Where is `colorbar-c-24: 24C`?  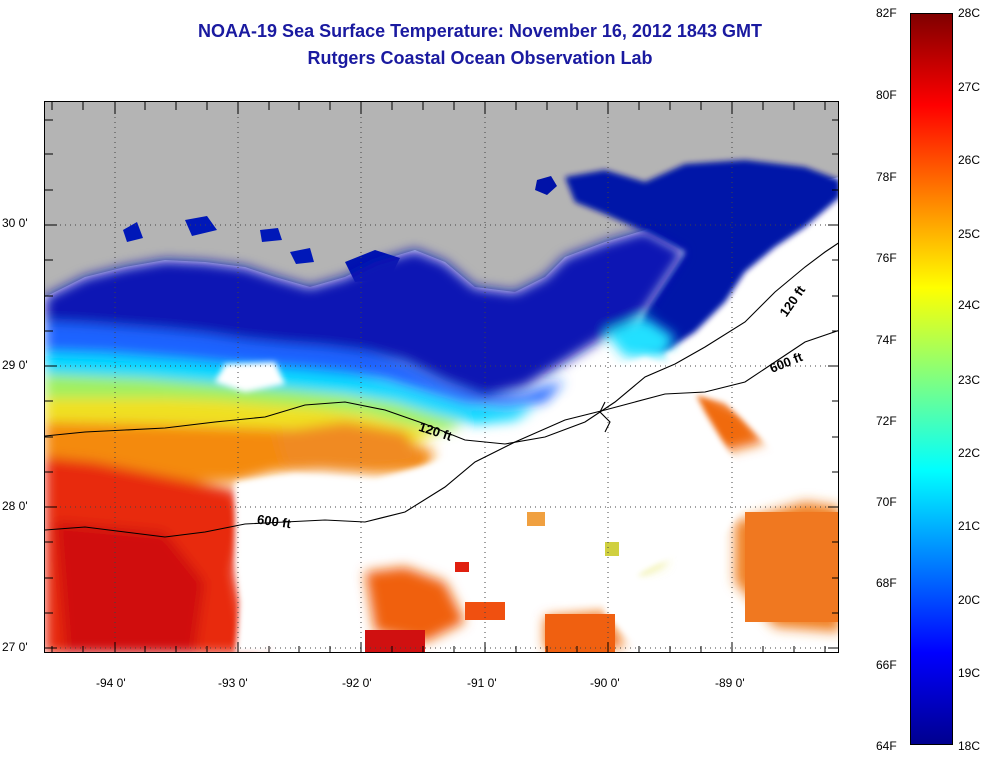
colorbar-c-24: 24C is located at coordinates (969, 305).